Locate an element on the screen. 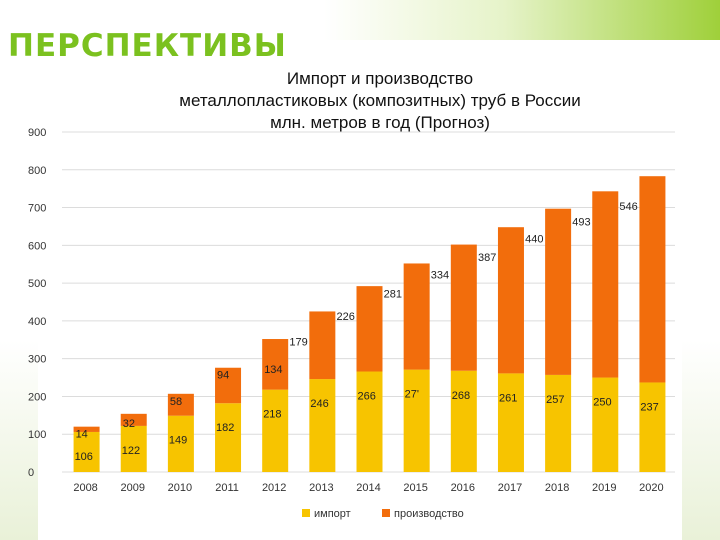 The width and height of the screenshot is (720, 540). x-tick-label: 2015 is located at coordinates (415, 488).